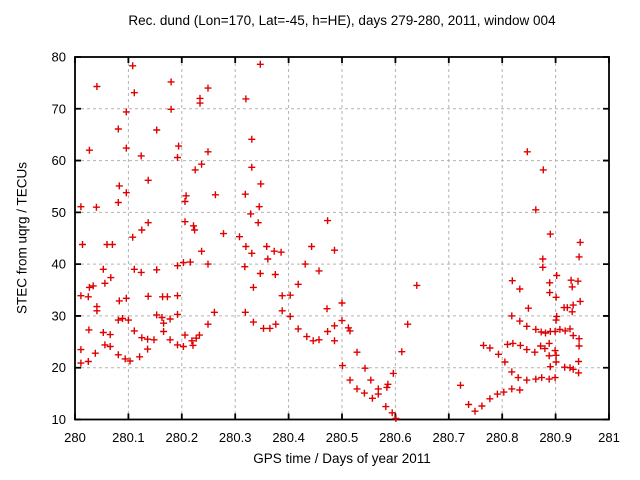  Describe the element at coordinates (59, 367) in the screenshot. I see `y-tick-label: 20` at that location.